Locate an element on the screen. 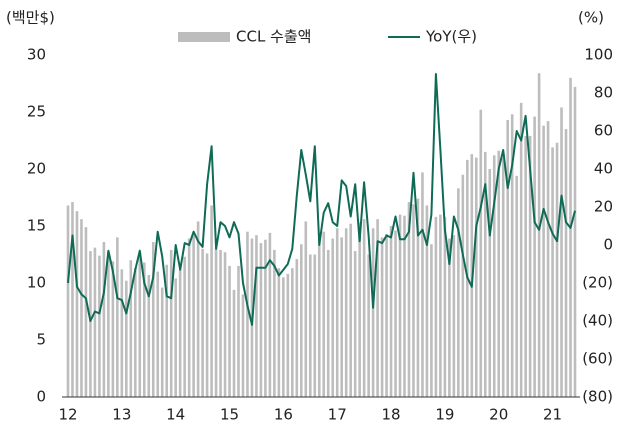  x-tick-label: 21 is located at coordinates (552, 415).